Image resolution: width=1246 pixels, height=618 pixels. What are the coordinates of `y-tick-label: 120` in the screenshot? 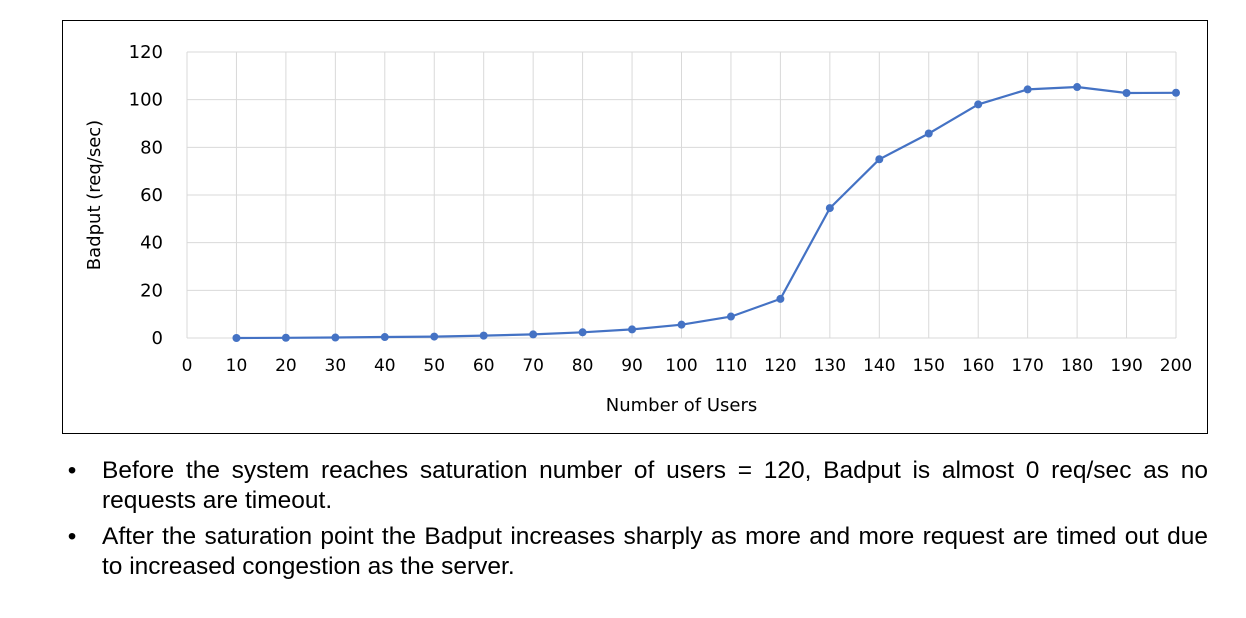 It's located at (146, 52).